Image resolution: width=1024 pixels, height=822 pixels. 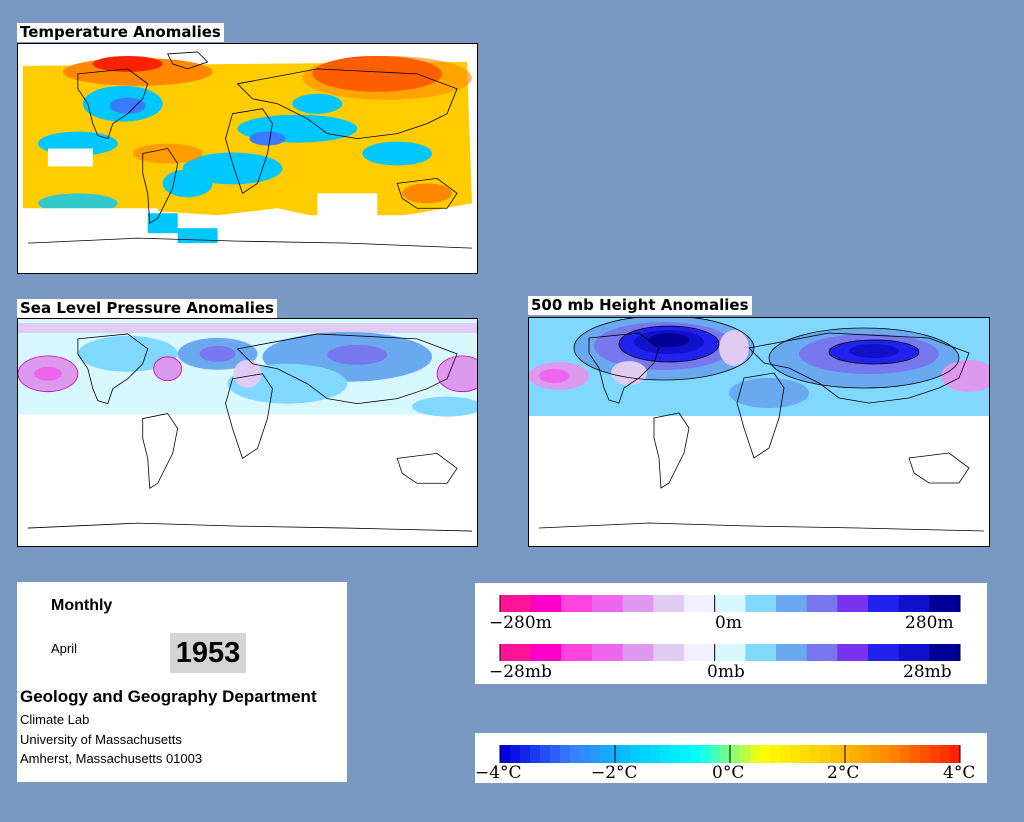 What do you see at coordinates (520, 623) in the screenshot?
I see `height-min-label: −280m` at bounding box center [520, 623].